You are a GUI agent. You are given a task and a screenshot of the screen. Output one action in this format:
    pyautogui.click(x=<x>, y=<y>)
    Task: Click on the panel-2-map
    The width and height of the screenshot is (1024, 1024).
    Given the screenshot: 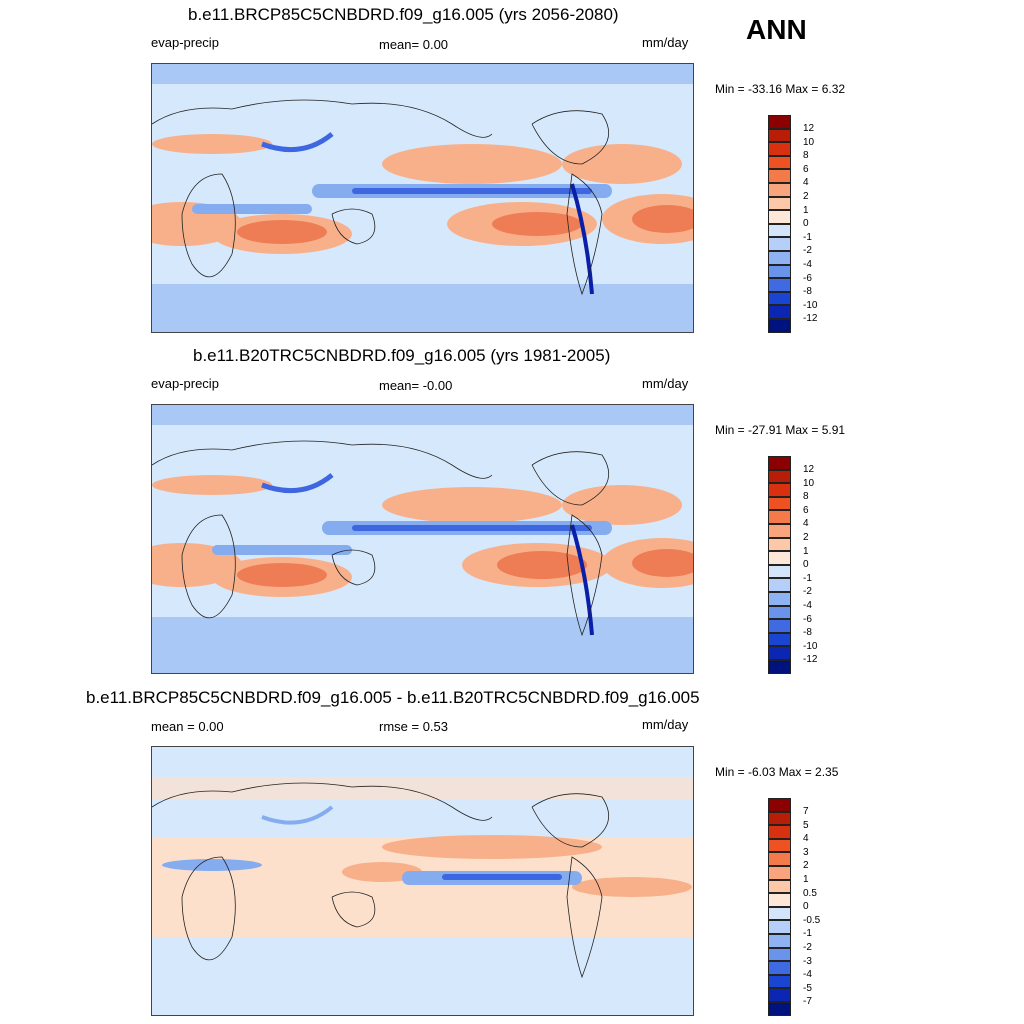 What is the action you would take?
    pyautogui.click(x=422, y=539)
    